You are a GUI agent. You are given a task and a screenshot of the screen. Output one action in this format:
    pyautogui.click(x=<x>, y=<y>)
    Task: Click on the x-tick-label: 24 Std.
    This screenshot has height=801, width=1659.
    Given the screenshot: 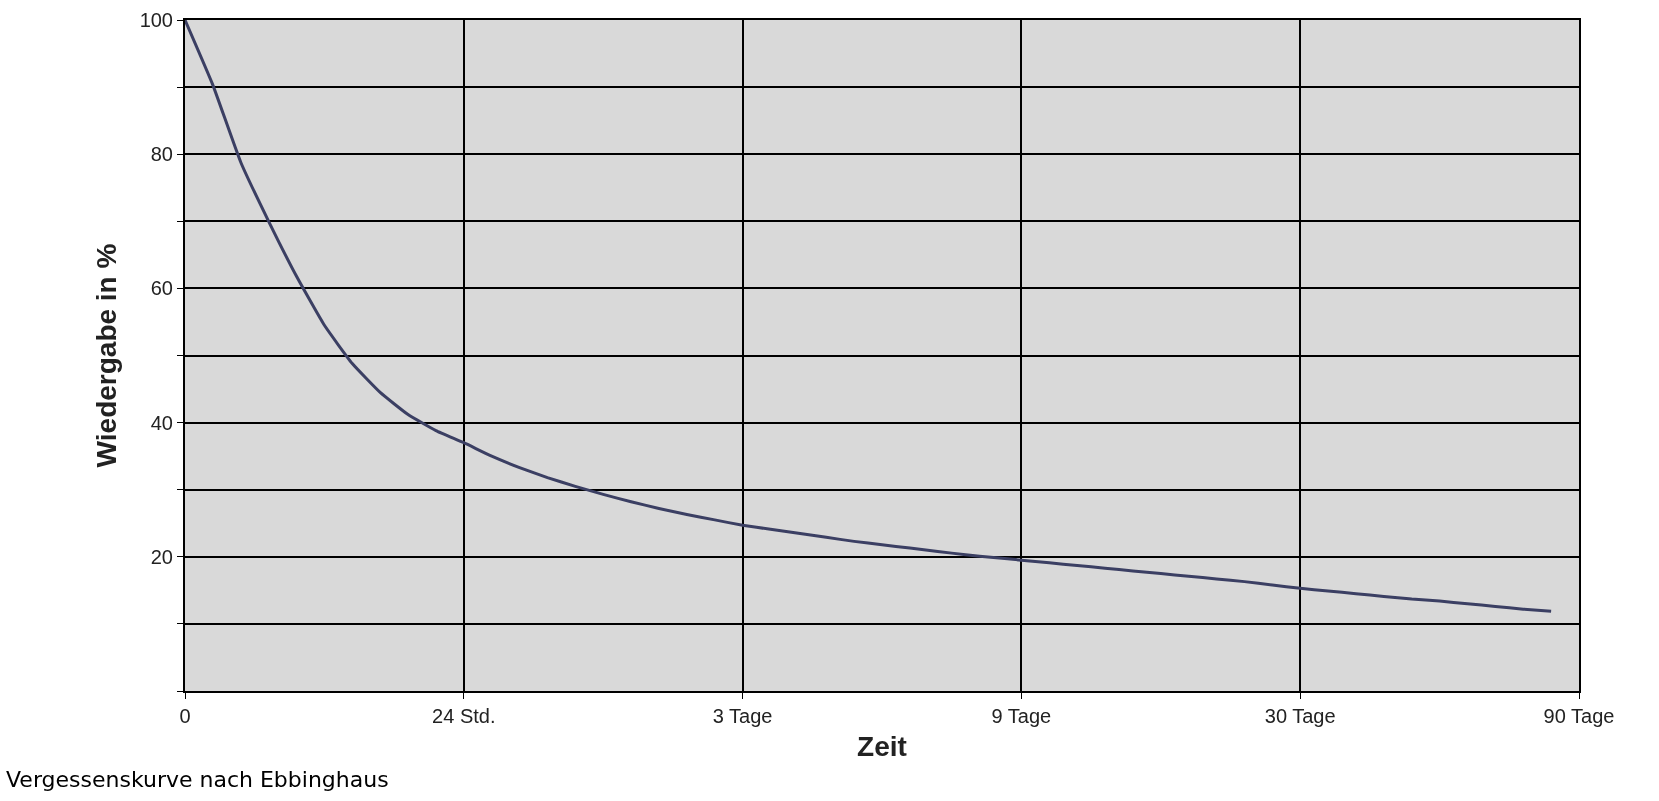 What is the action you would take?
    pyautogui.click(x=464, y=716)
    